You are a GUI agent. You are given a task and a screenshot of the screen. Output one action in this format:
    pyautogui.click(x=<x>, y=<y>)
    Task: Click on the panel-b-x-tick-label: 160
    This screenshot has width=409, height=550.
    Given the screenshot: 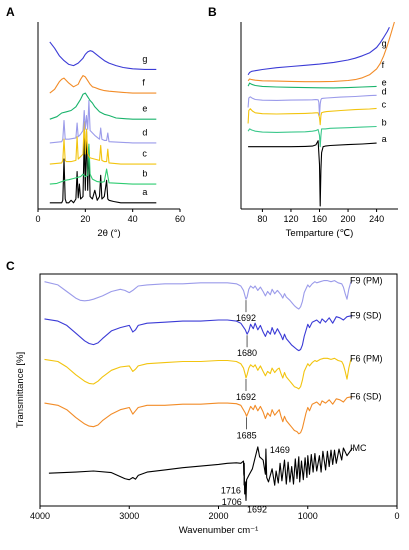 What is the action you would take?
    pyautogui.click(x=319, y=219)
    